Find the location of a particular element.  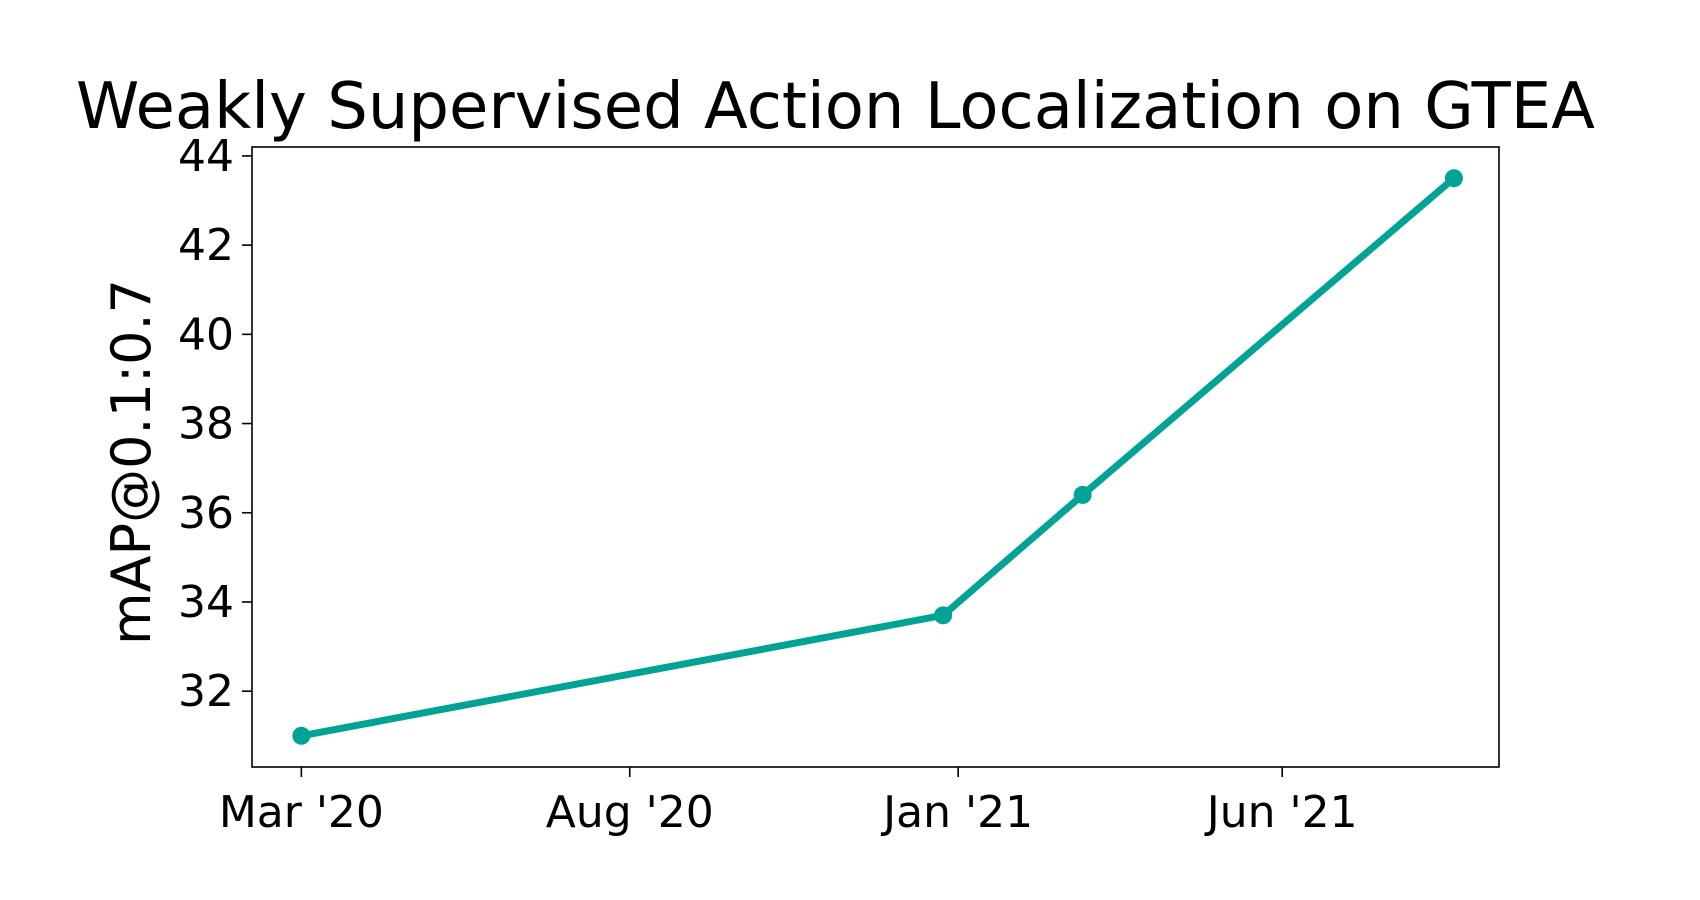

y-tick-label: 36 is located at coordinates (206, 513).